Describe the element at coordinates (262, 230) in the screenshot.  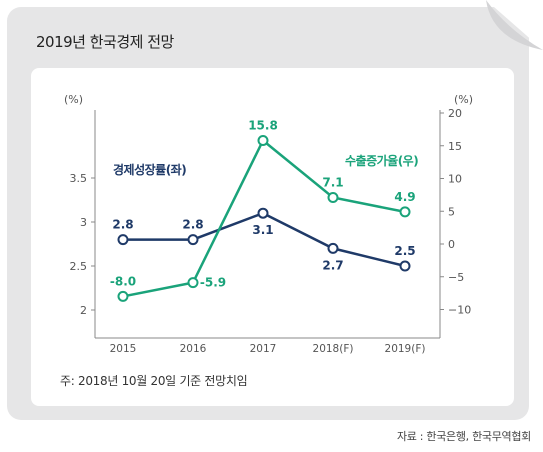
I see `data-label: 3.1` at that location.